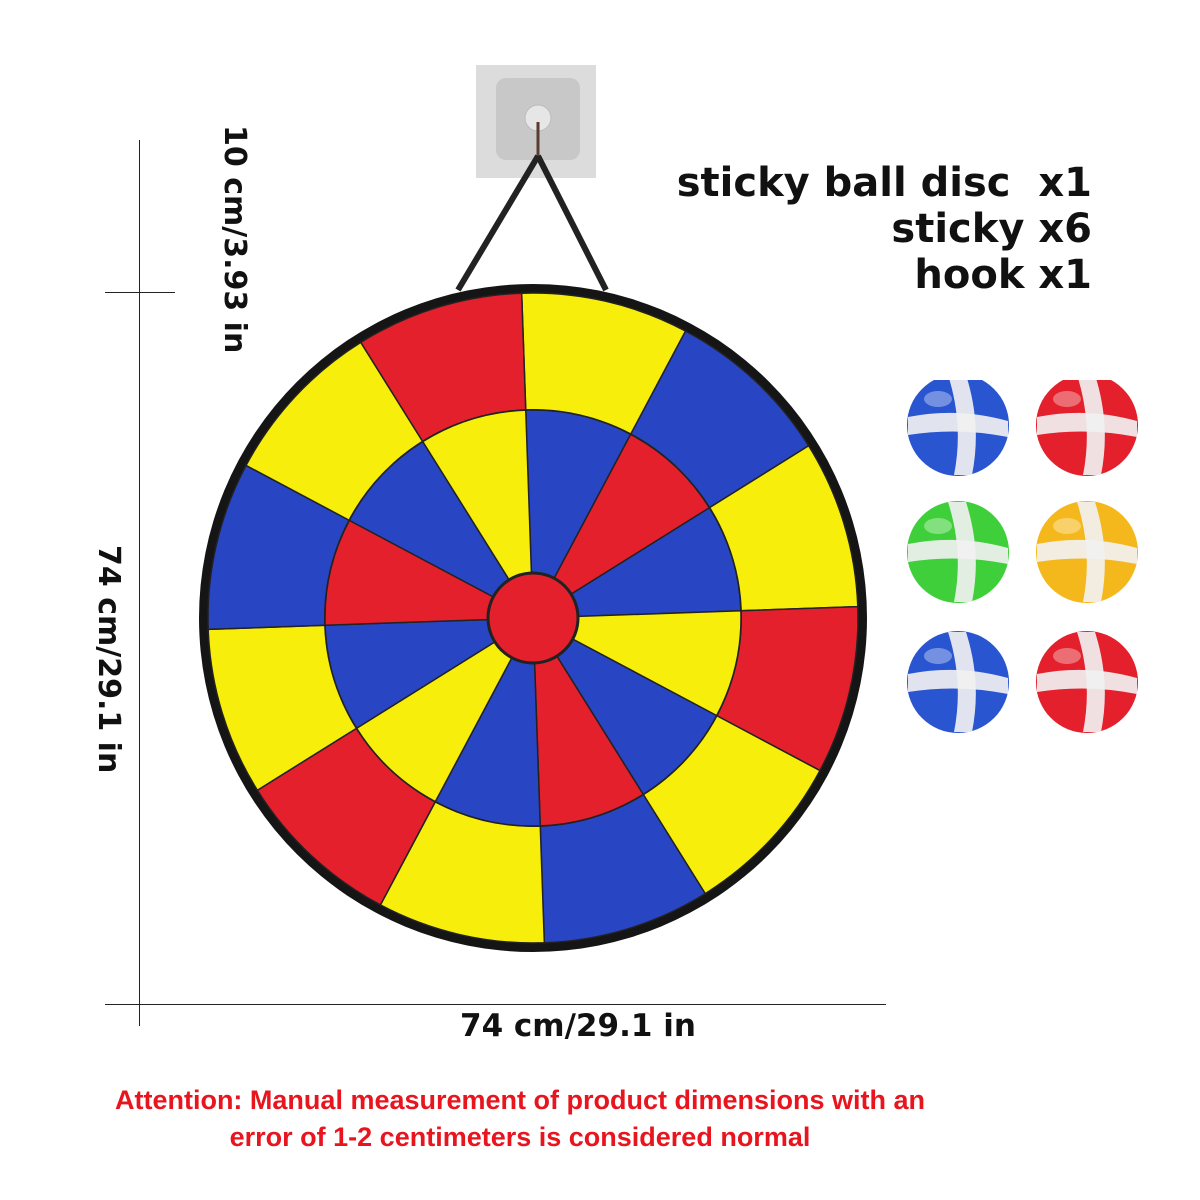 The height and width of the screenshot is (1200, 1200). I want to click on width-label: 74 cm/29.1 in, so click(578, 1026).